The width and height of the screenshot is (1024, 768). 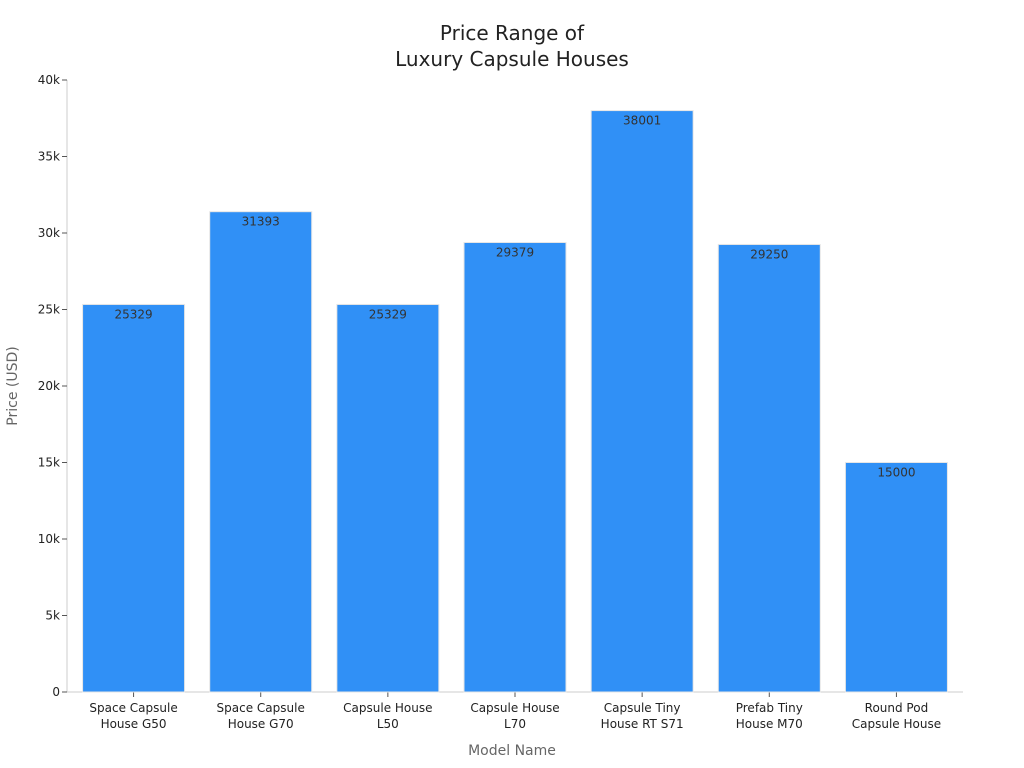 What do you see at coordinates (49, 386) in the screenshot?
I see `y-tick-label: 20k` at bounding box center [49, 386].